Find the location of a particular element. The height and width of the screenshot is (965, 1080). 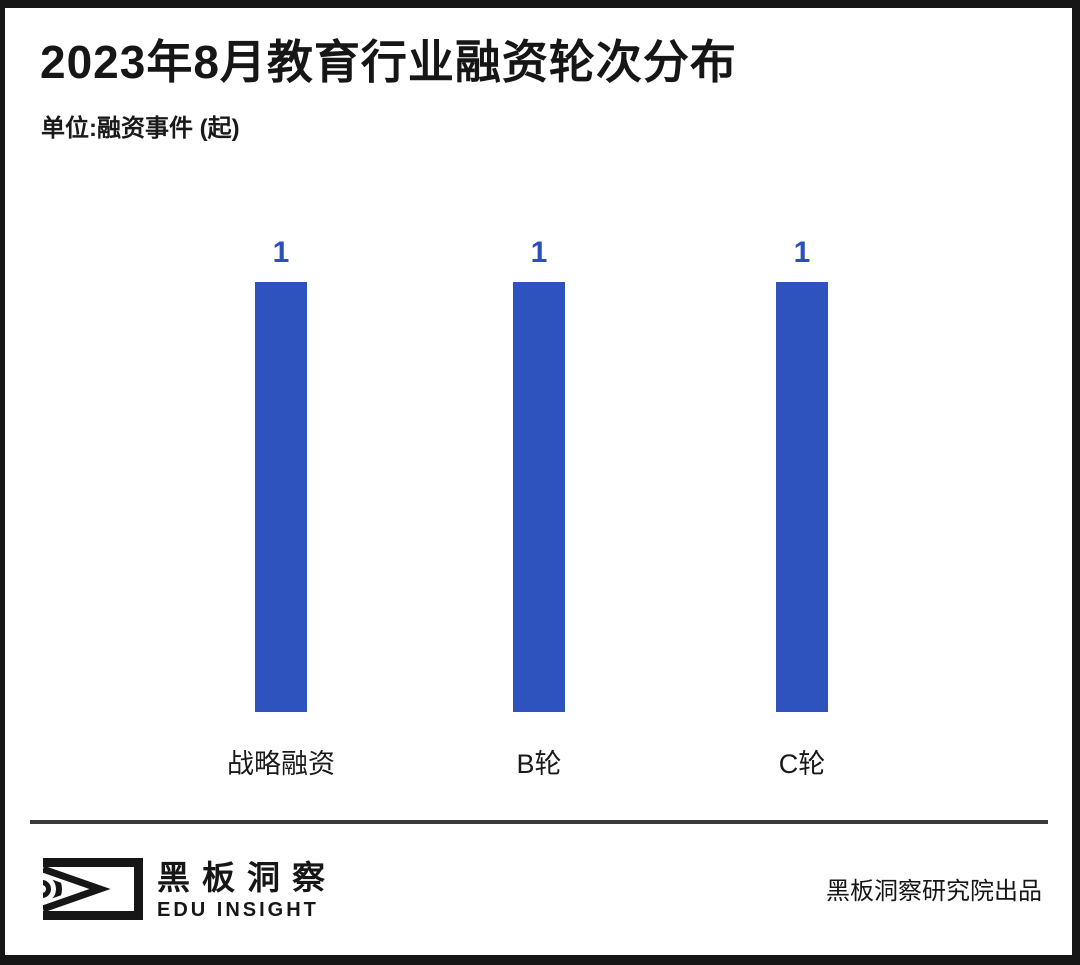

brand-text-block: 黑板洞察 EDU INSIGHT is located at coordinates (247, 890).